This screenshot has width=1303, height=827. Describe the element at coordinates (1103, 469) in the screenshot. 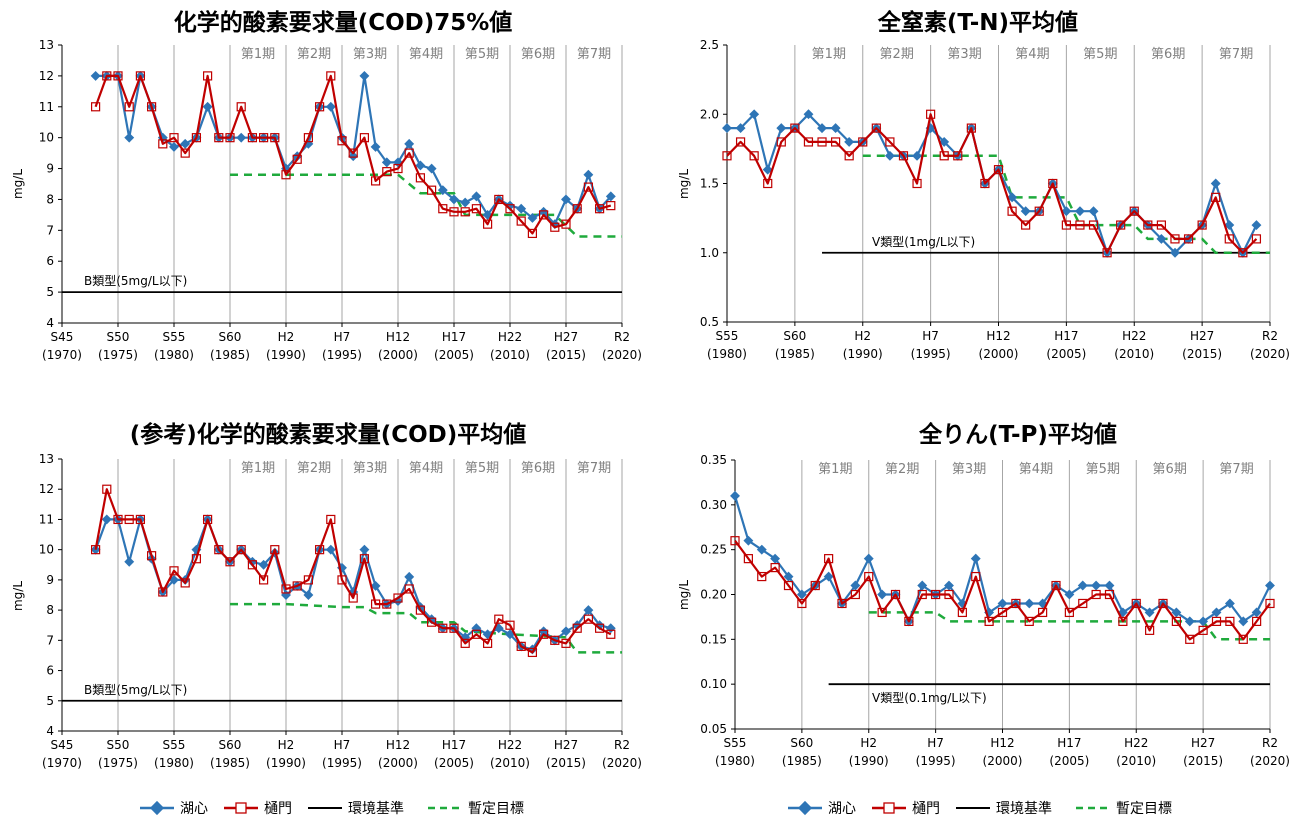

I see `period-label: 第5期` at that location.